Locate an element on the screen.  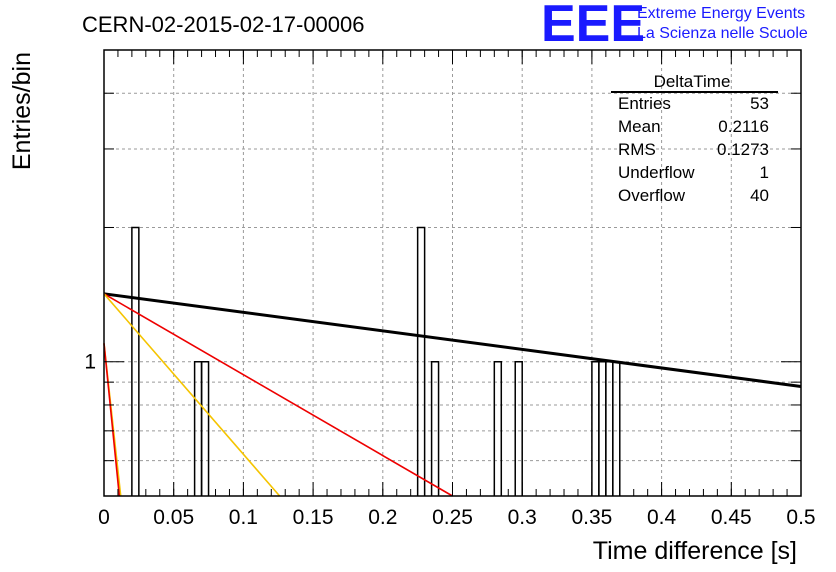
x-axis-label: Time difference [s] is located at coordinates (695, 551).